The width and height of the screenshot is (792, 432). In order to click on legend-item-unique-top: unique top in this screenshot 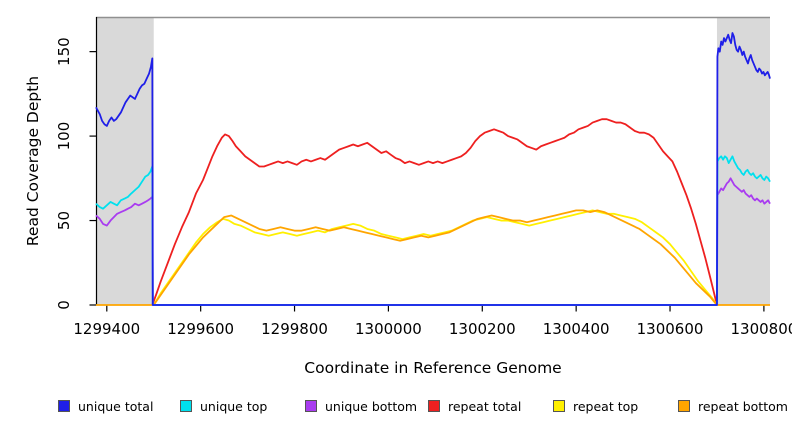, I will do `click(224, 406)`.